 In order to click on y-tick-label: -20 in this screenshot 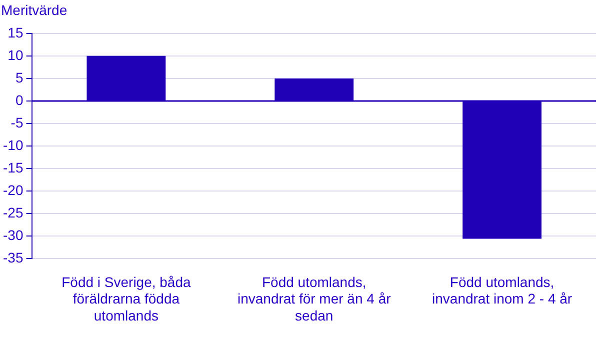, I will do `click(13, 190)`.